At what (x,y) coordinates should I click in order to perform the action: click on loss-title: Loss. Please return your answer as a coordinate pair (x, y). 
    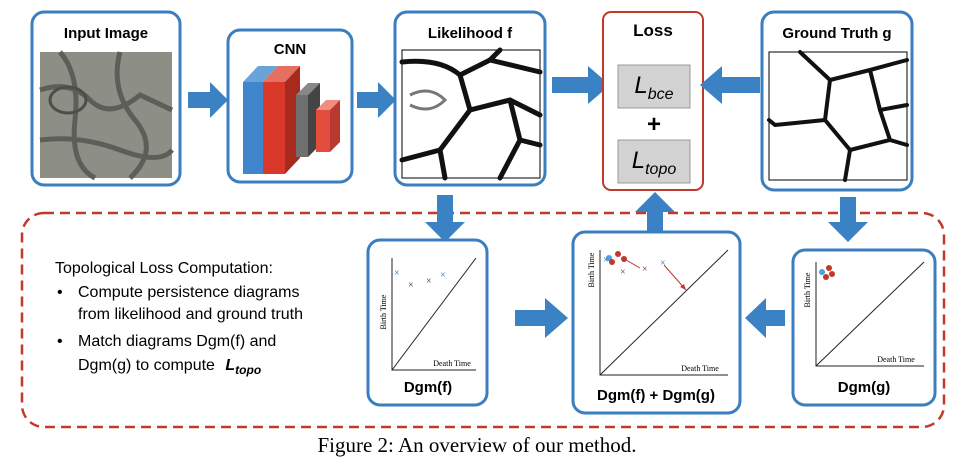
    Looking at the image, I should click on (653, 30).